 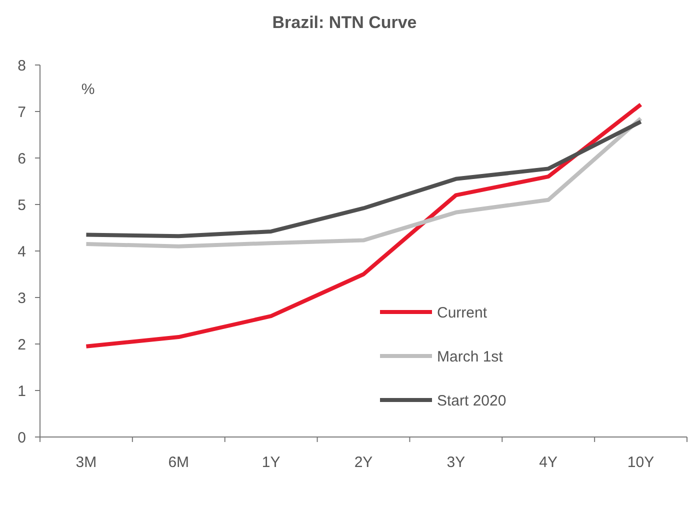 I want to click on y-tick-label: 6, so click(x=22, y=159).